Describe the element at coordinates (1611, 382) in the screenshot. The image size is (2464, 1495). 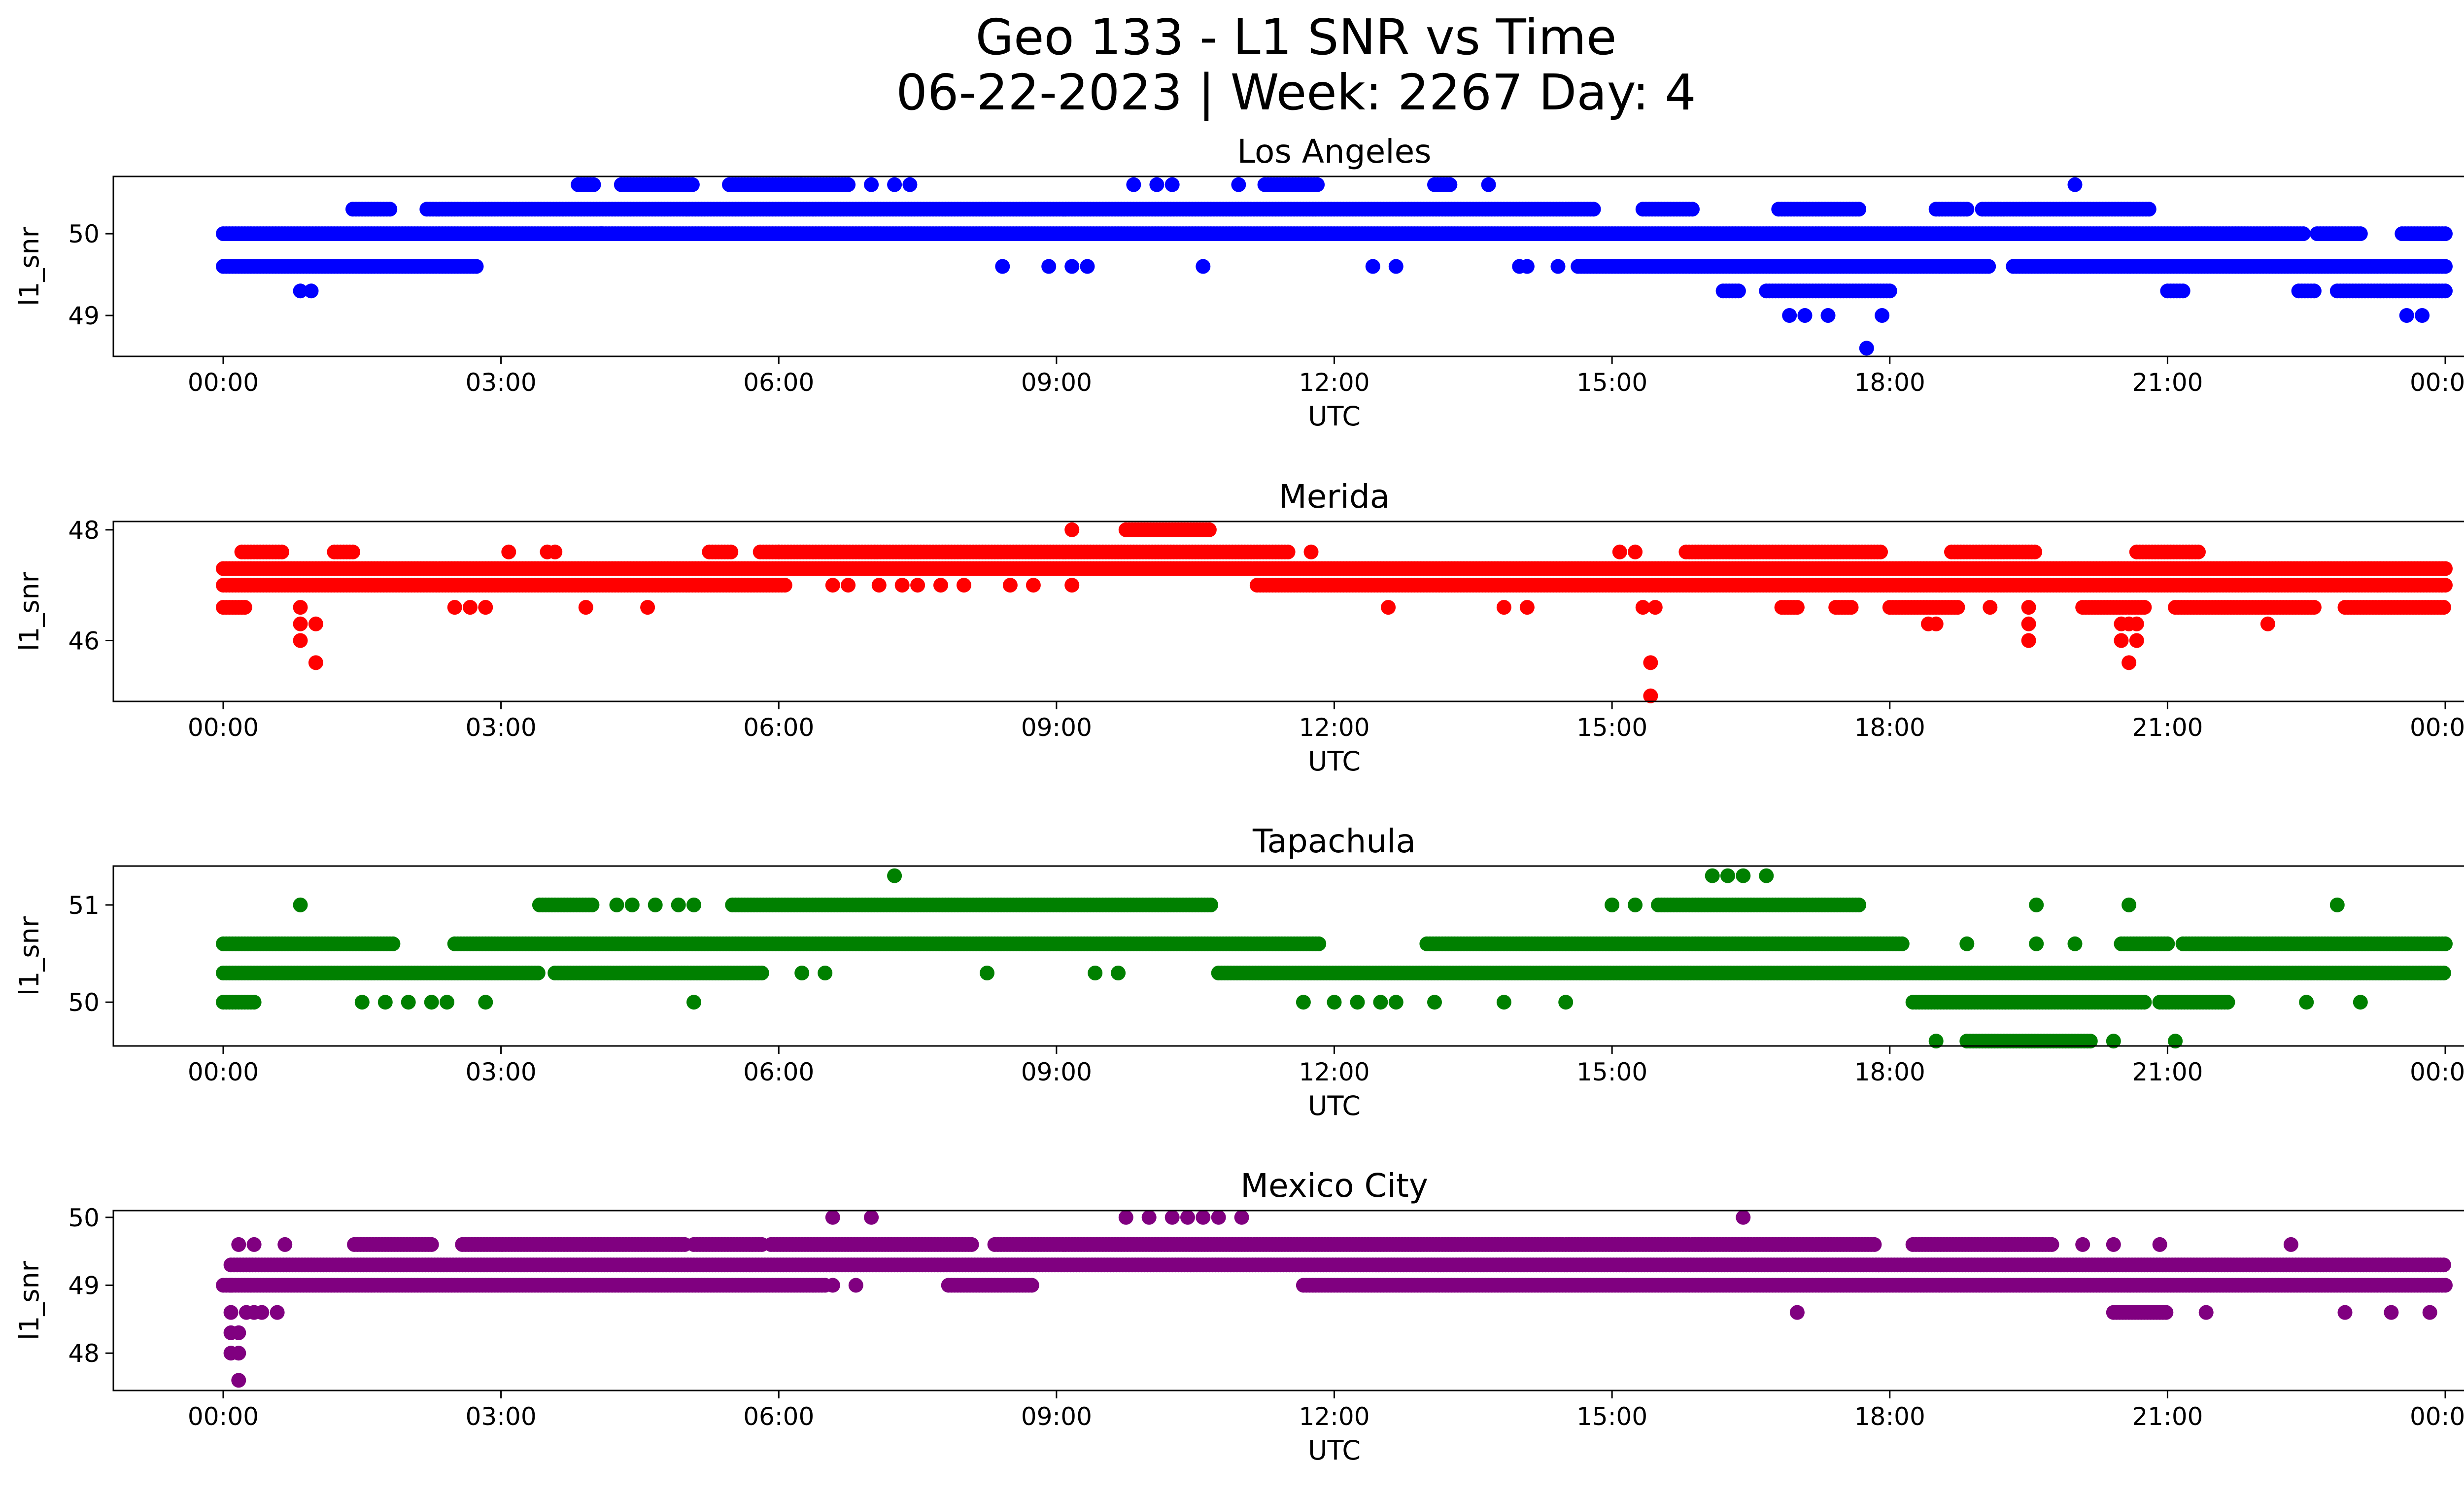
I see `x-tick-label: 15:00` at that location.